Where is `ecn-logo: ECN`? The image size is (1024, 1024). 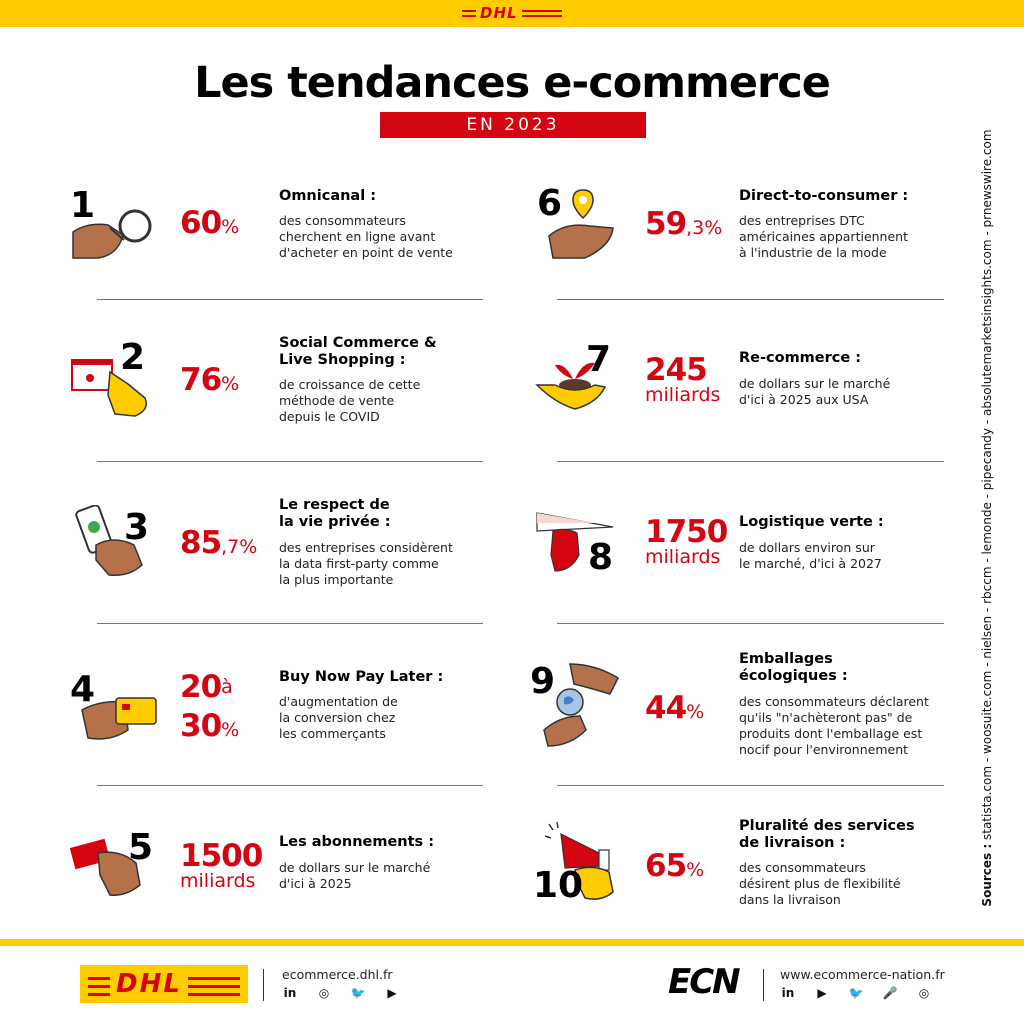 ecn-logo: ECN is located at coordinates (704, 982).